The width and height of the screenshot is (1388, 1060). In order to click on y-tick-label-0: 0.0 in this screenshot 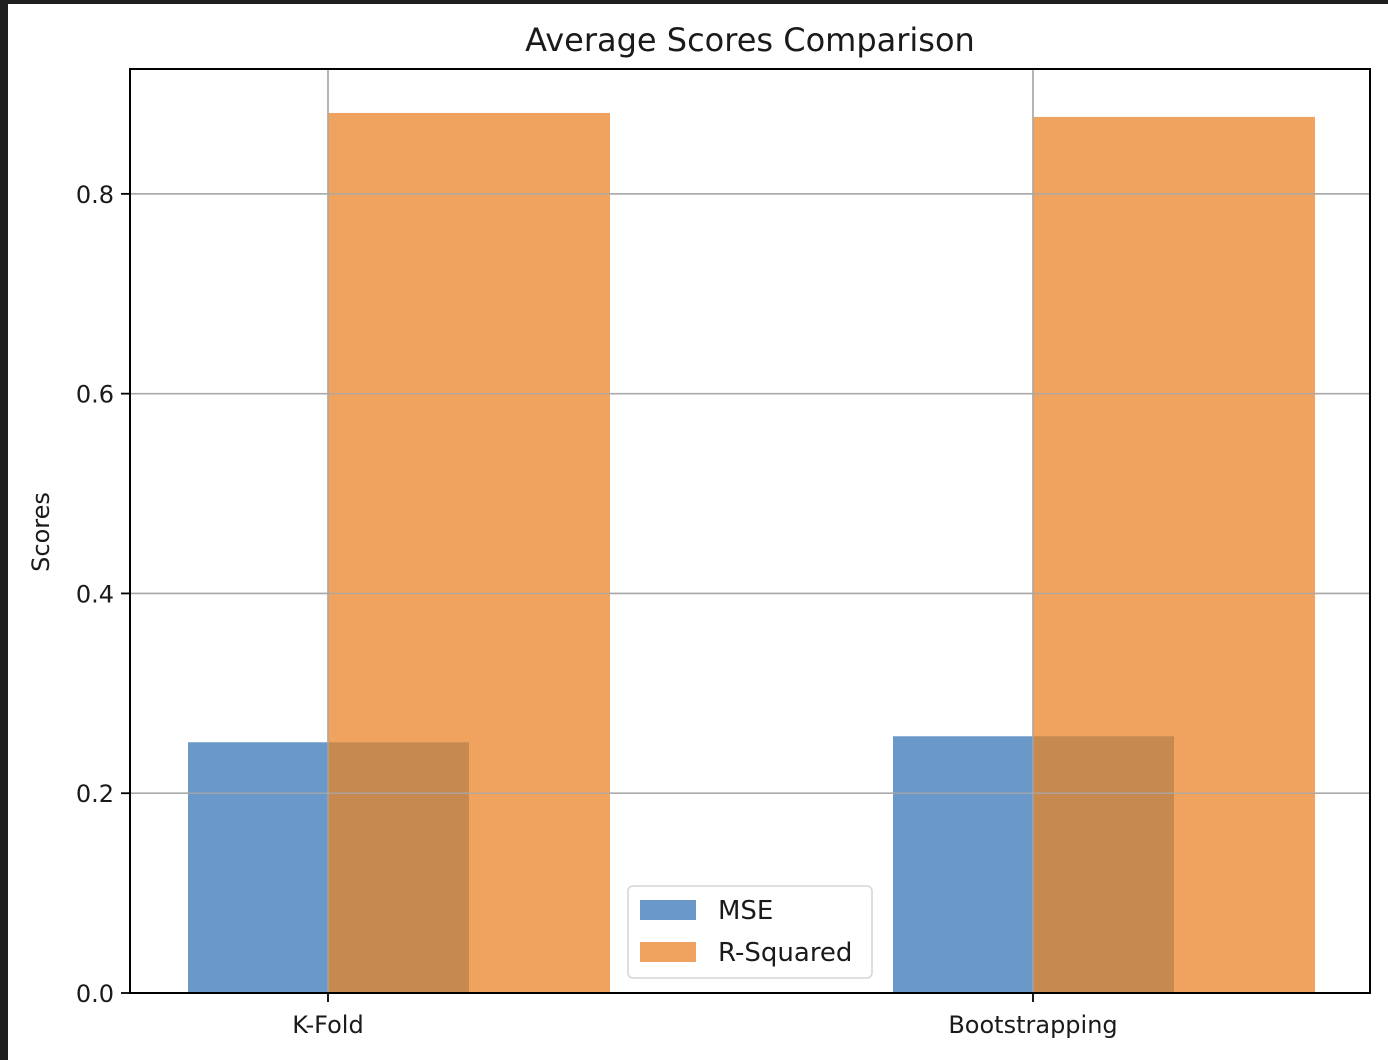, I will do `click(95, 994)`.